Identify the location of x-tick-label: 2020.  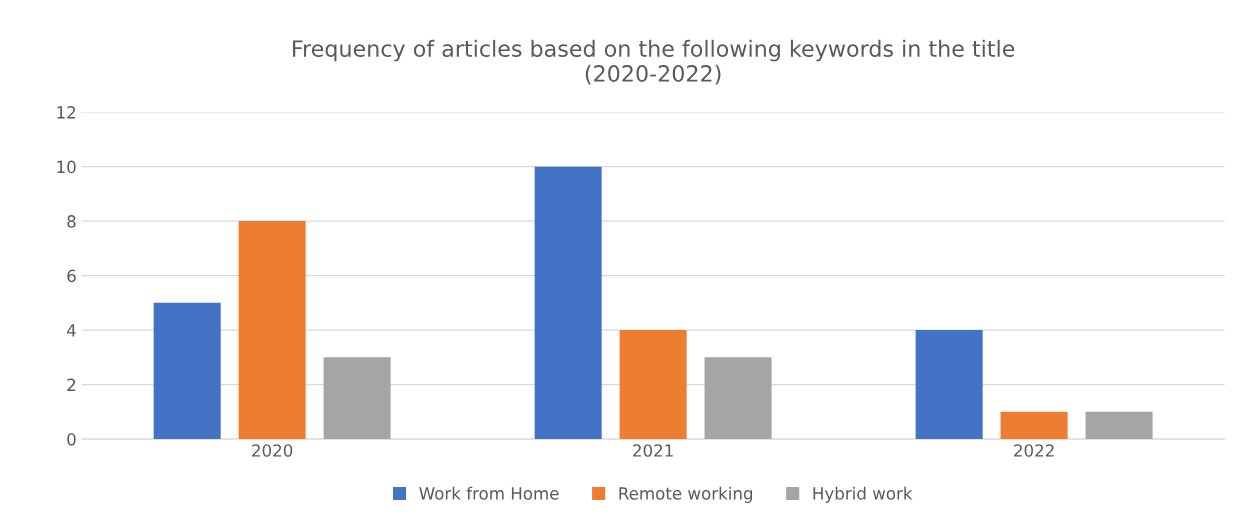
(272, 450).